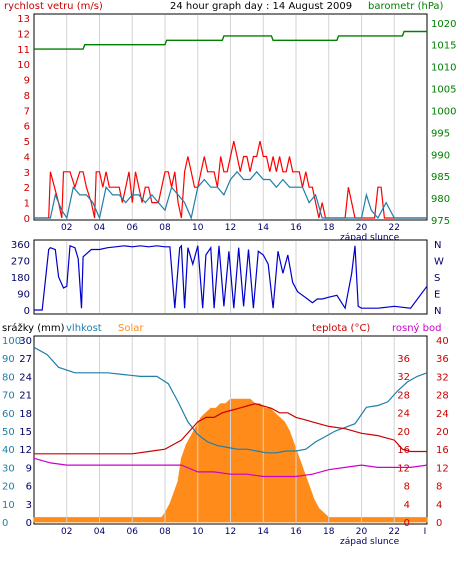 The height and width of the screenshot is (566, 464). Describe the element at coordinates (341, 328) in the screenshot. I see `temperature-axis-label: teplota (°C)` at that location.